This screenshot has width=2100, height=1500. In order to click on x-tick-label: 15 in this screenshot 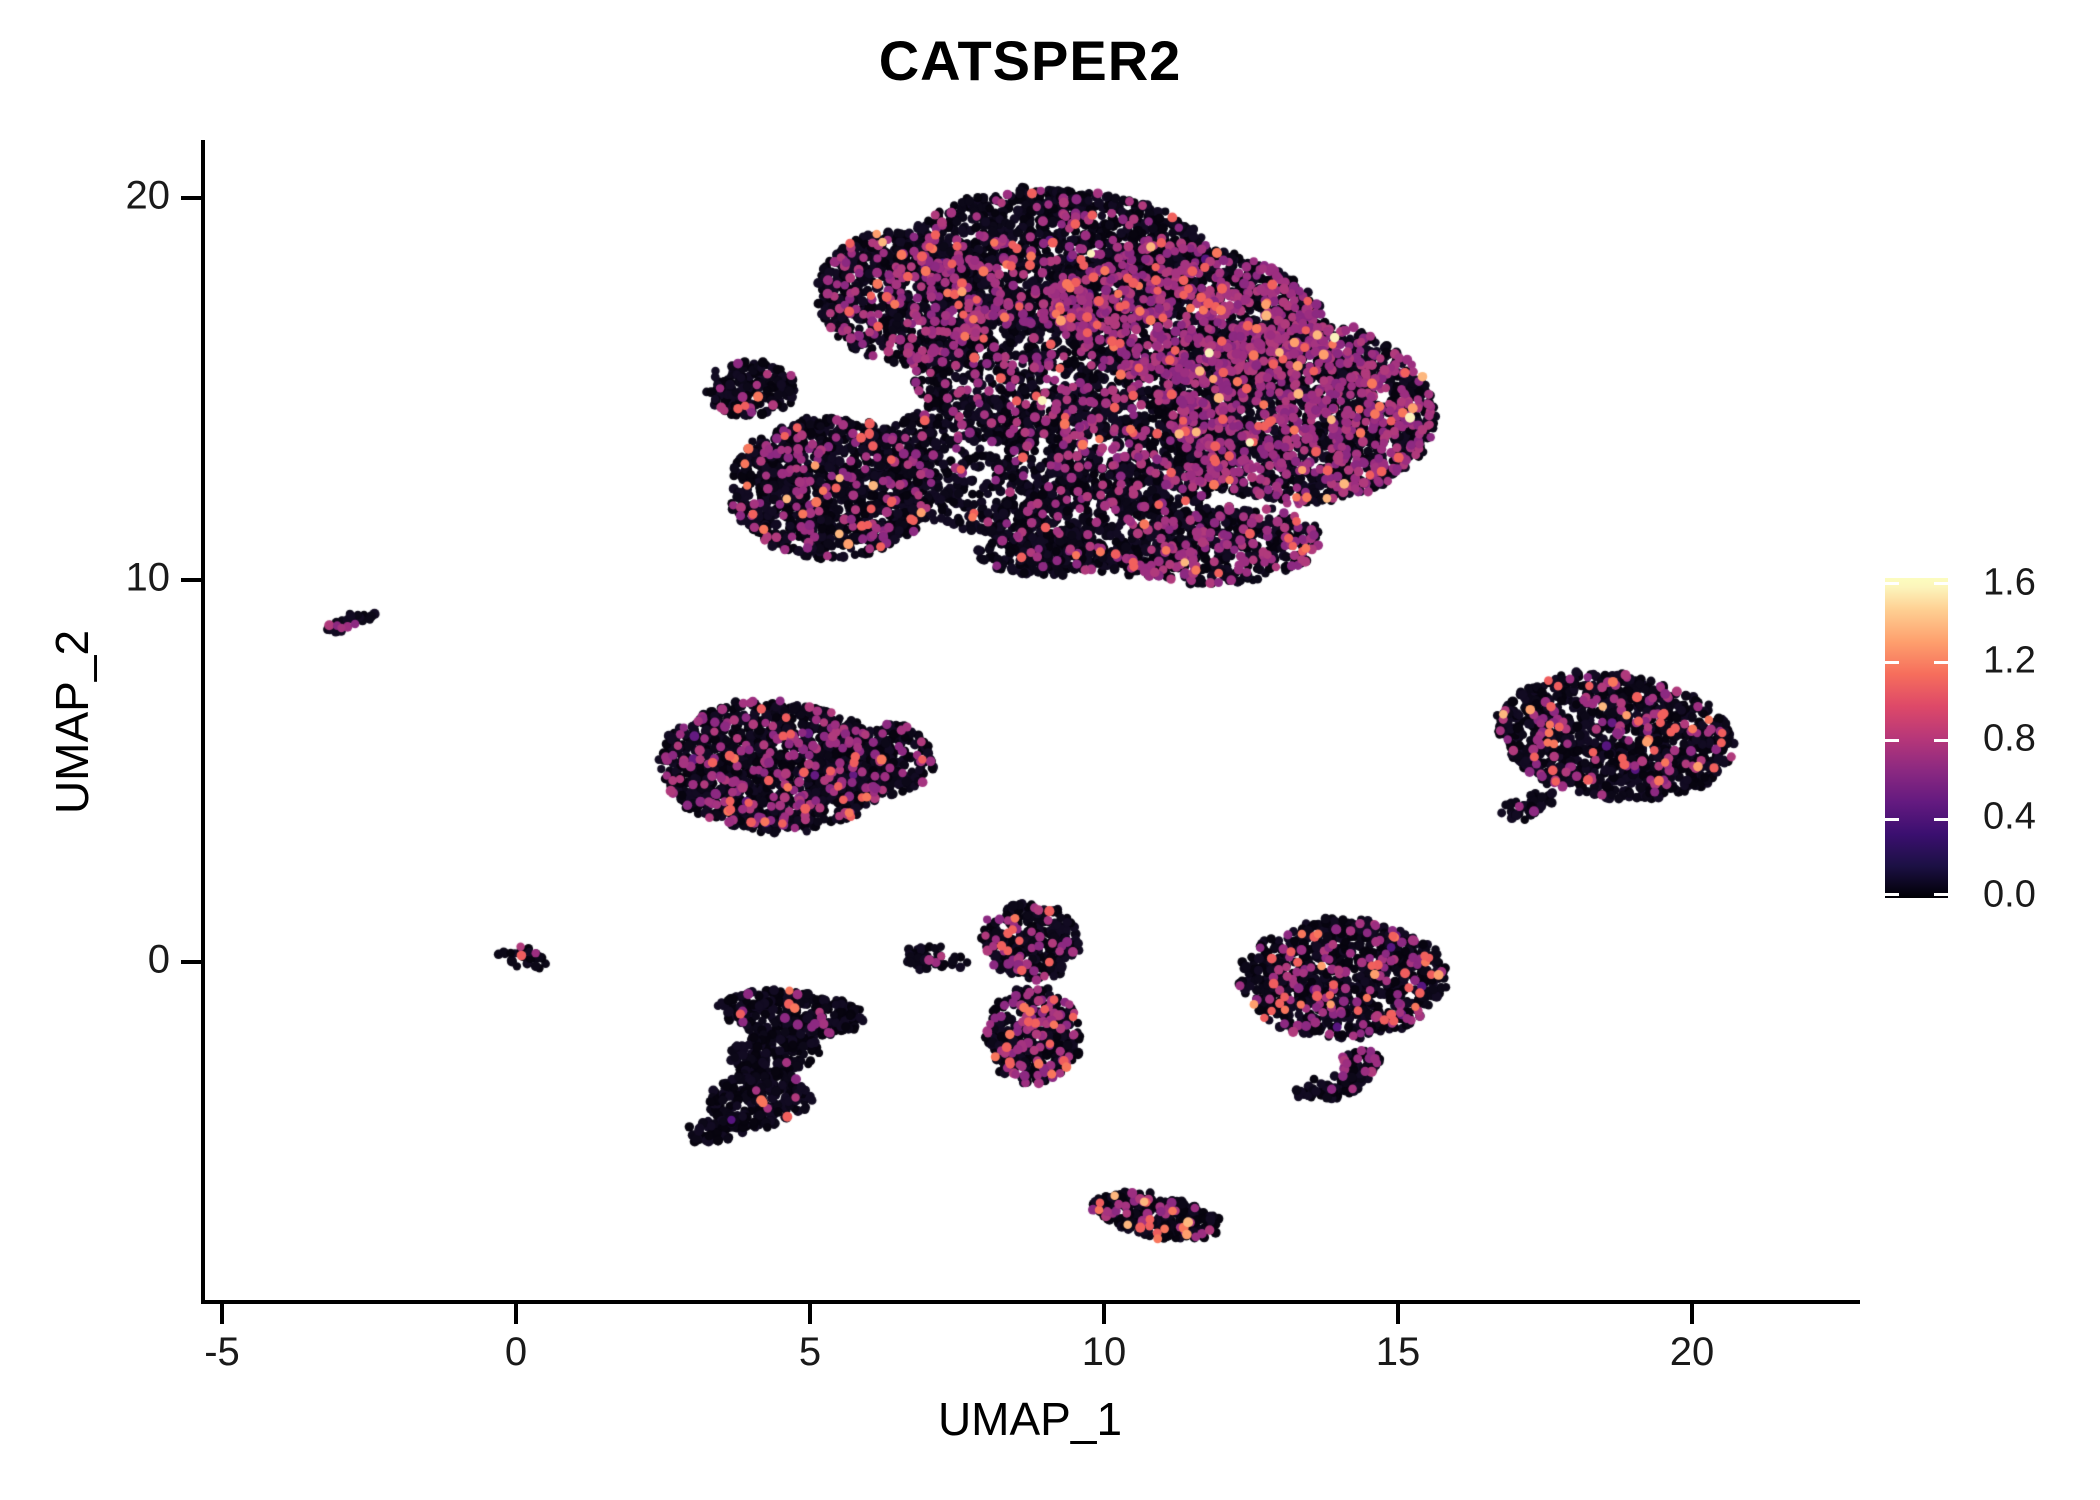, I will do `click(1398, 1352)`.